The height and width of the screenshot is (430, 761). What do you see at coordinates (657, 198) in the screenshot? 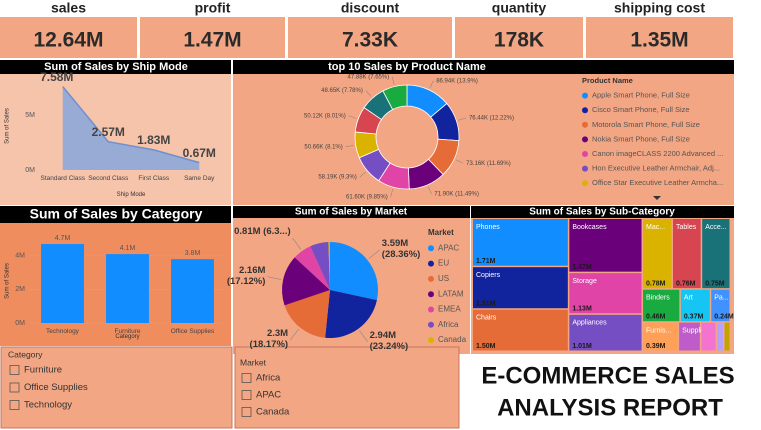
I see `scroll-arrow` at bounding box center [657, 198].